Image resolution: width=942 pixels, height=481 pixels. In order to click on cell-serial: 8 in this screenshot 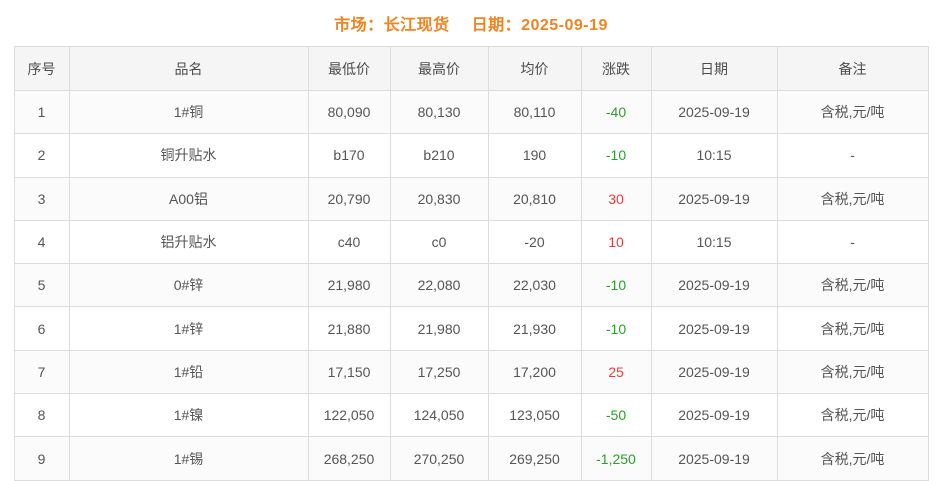, I will do `click(41, 415)`.